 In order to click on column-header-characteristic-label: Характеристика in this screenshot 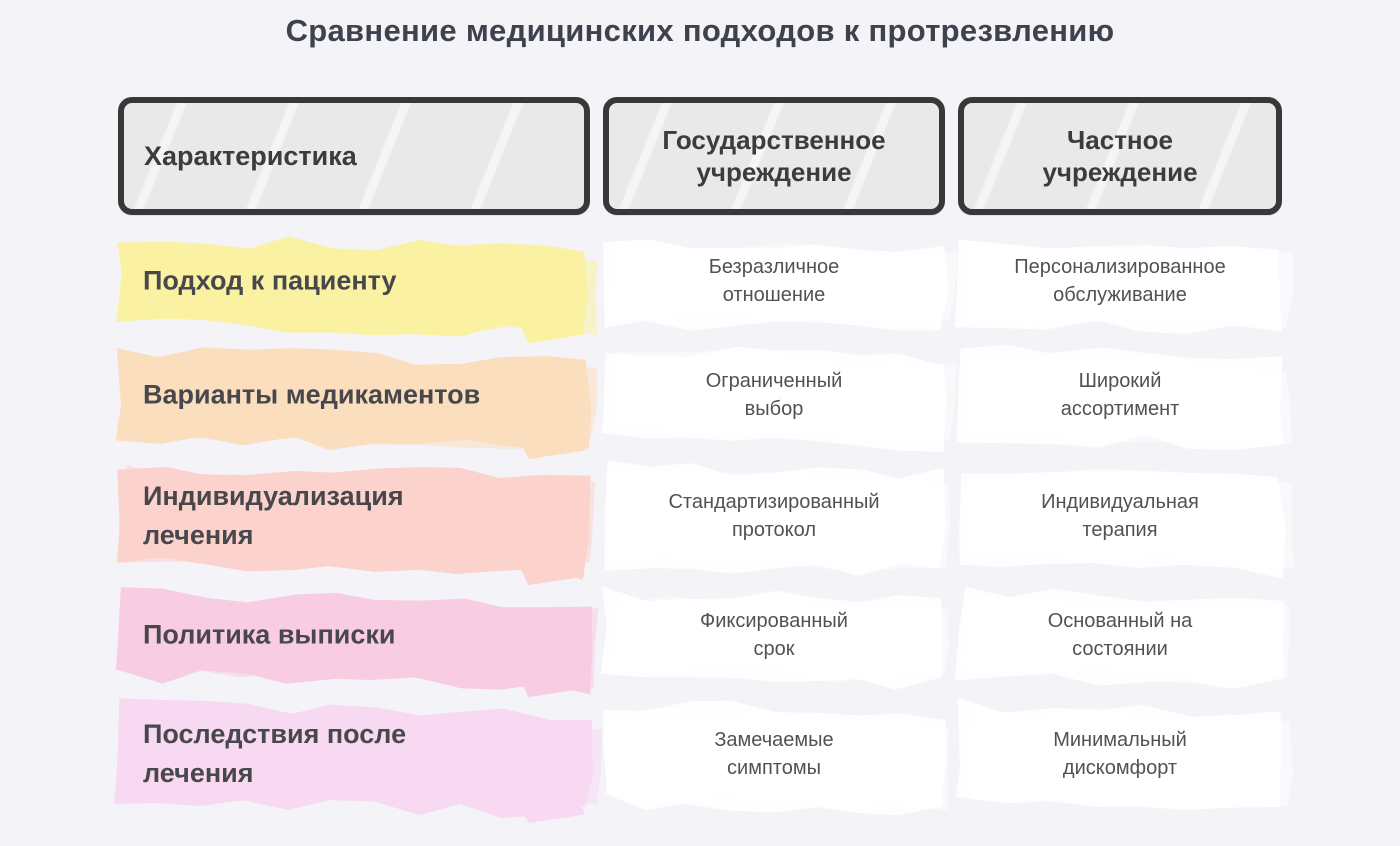, I will do `click(250, 155)`.